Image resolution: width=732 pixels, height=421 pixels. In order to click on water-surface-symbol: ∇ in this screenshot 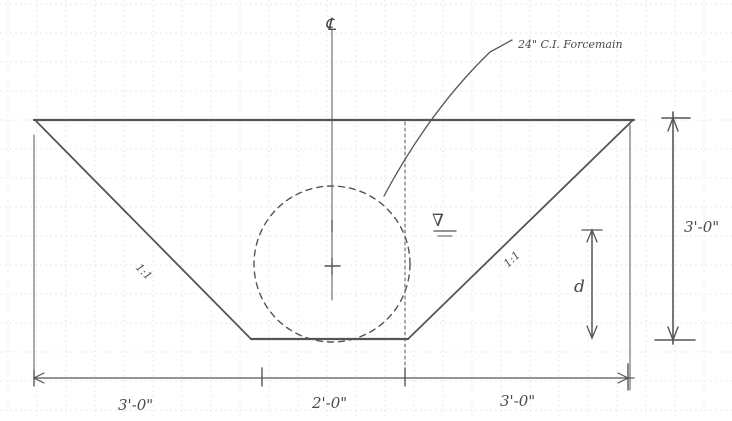, I will do `click(438, 221)`.